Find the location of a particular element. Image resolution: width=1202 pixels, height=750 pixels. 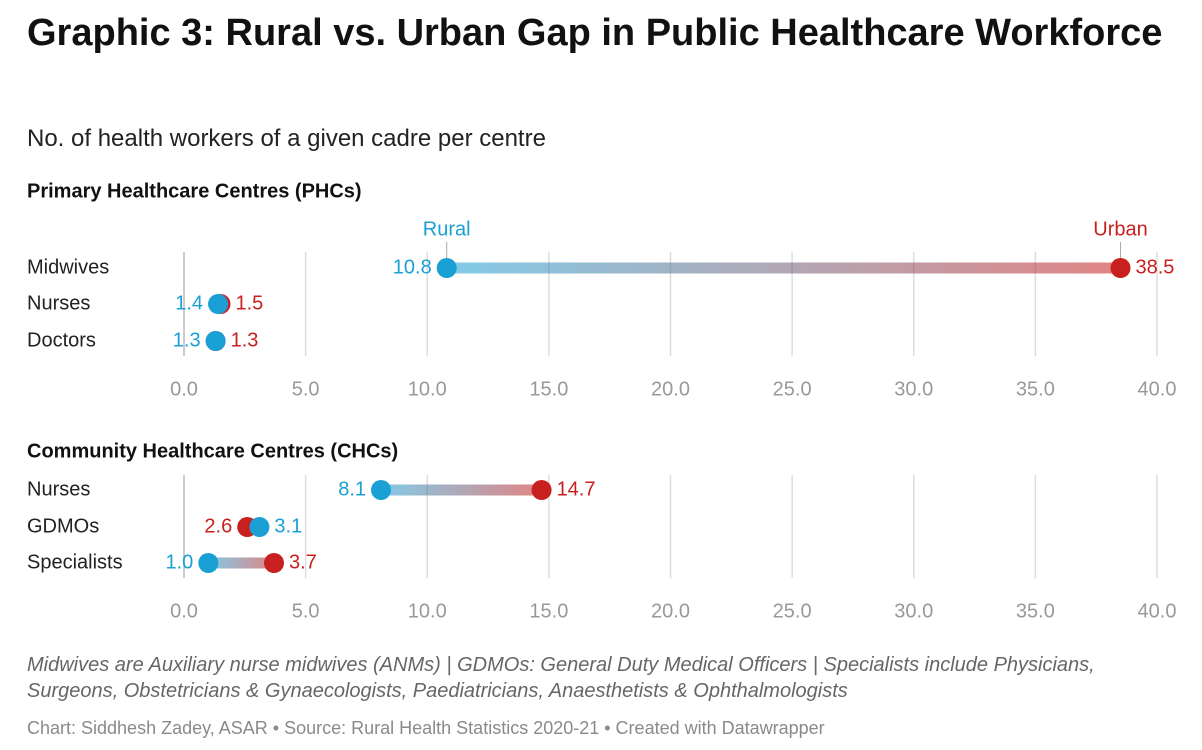

panel-title: Primary Healthcare Centres (PHCs) is located at coordinates (194, 191).